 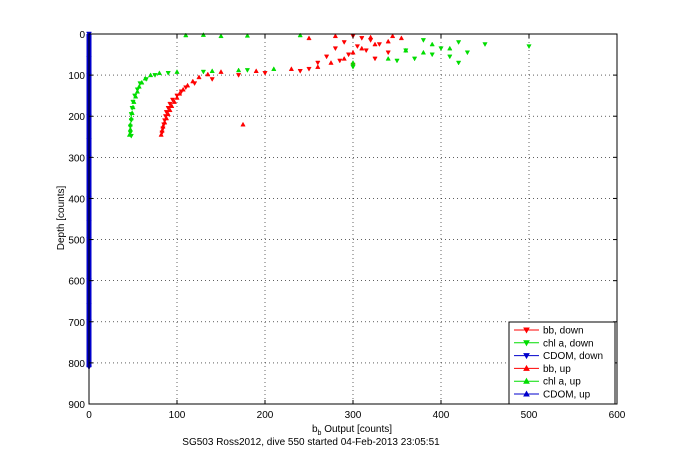 I want to click on y-tick-label: 200, so click(x=76, y=117).